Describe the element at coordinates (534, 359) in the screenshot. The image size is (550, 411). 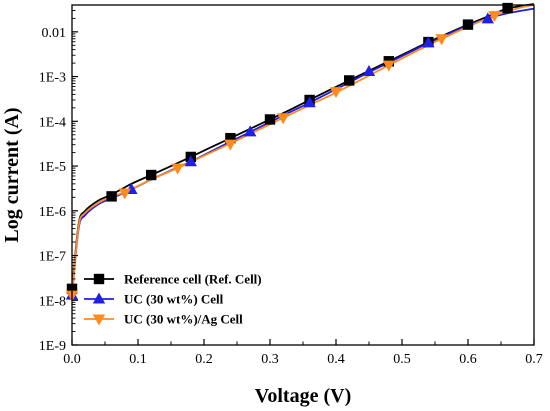
I see `x-tick-label-7: 0.7` at that location.